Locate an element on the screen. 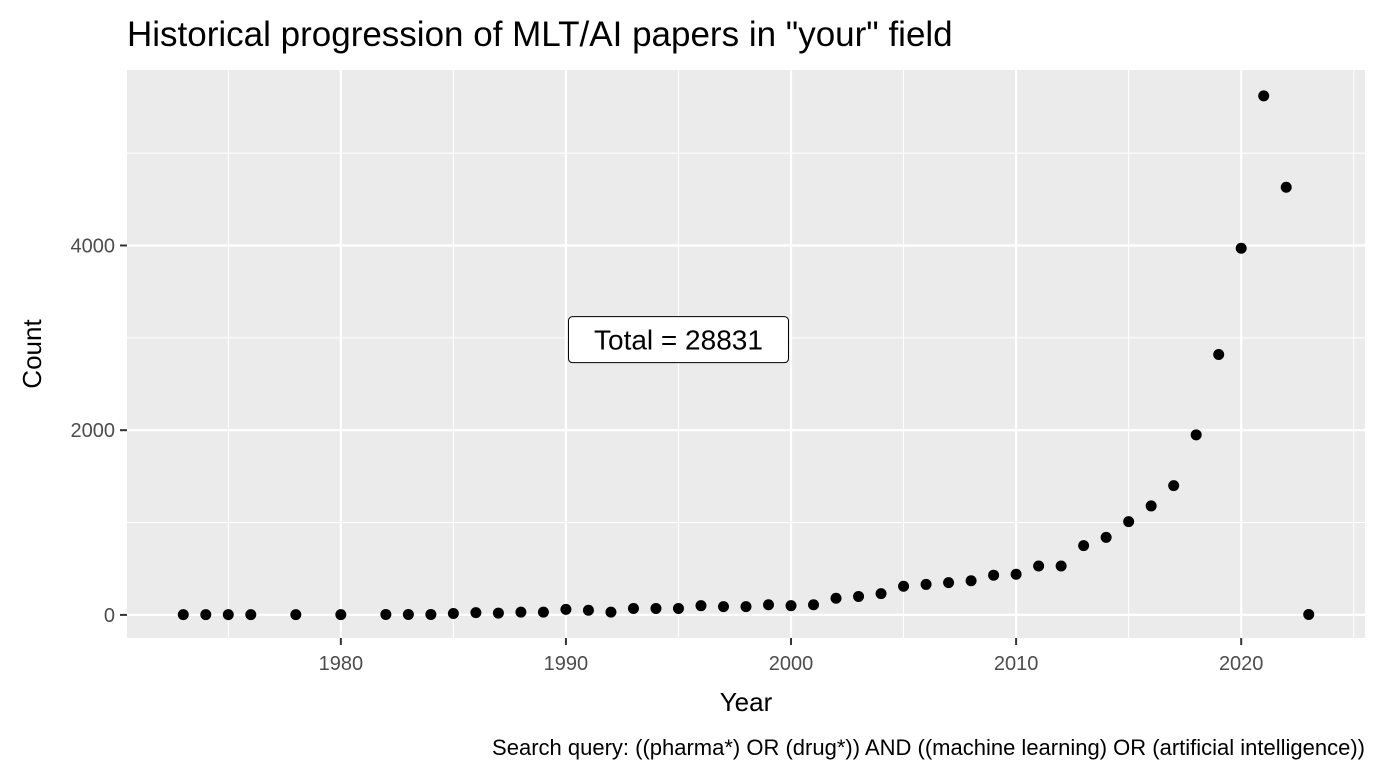  y-tick-label: 4000 is located at coordinates (93, 246).